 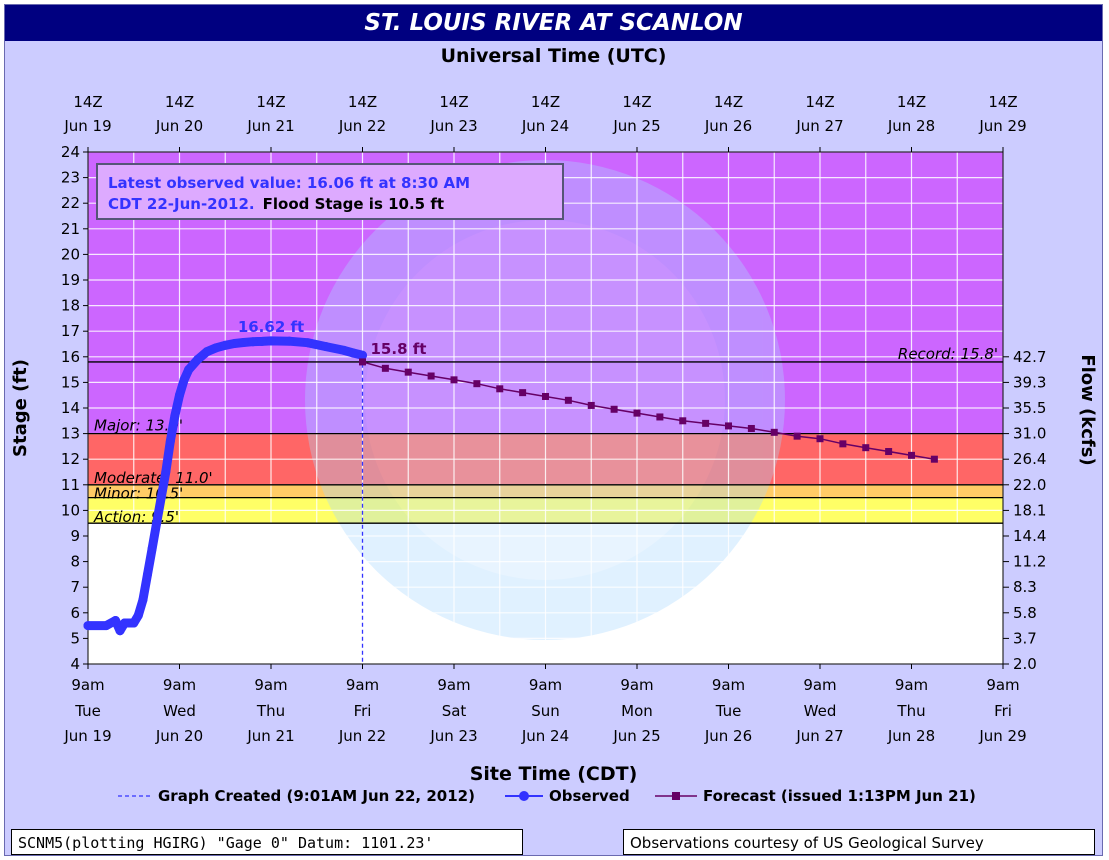 What do you see at coordinates (70, 306) in the screenshot?
I see `y-tick-label: 18` at bounding box center [70, 306].